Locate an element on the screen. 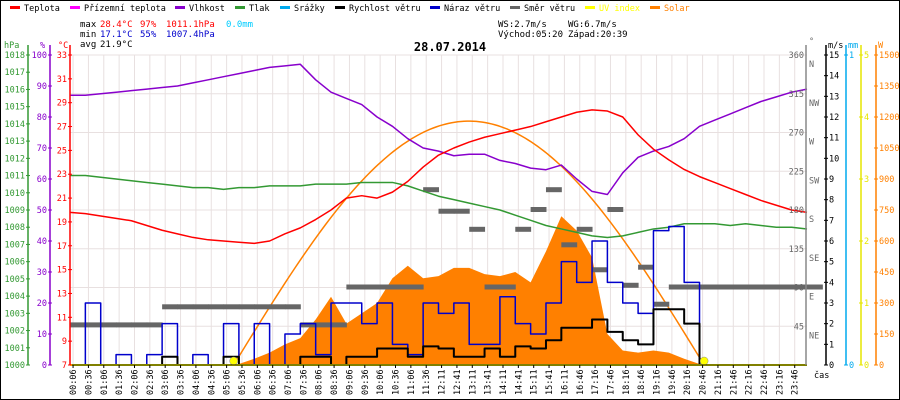 The image size is (900, 400). temperature-tick-label-31: 31 is located at coordinates (62, 80).